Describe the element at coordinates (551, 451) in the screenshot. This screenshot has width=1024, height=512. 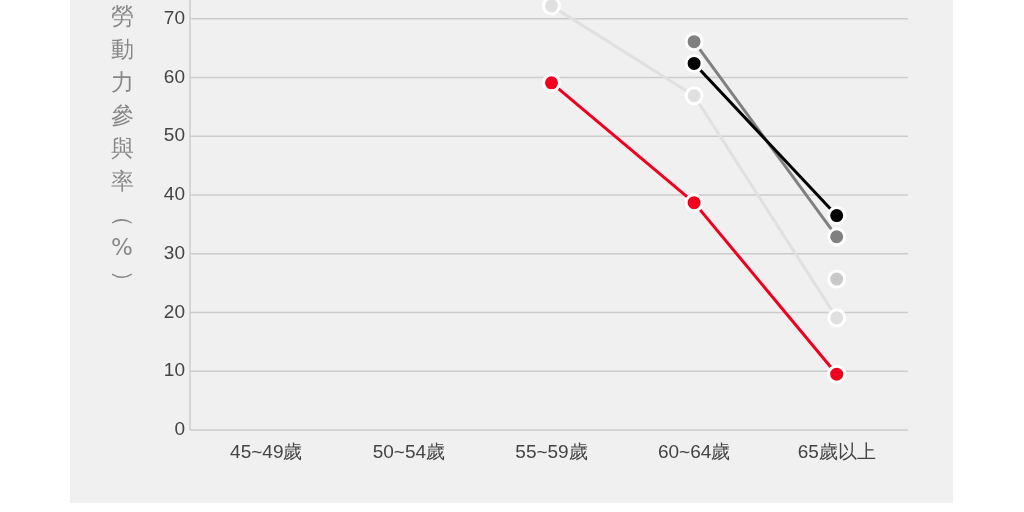
I see `x-tick-label: 55~59歲` at that location.